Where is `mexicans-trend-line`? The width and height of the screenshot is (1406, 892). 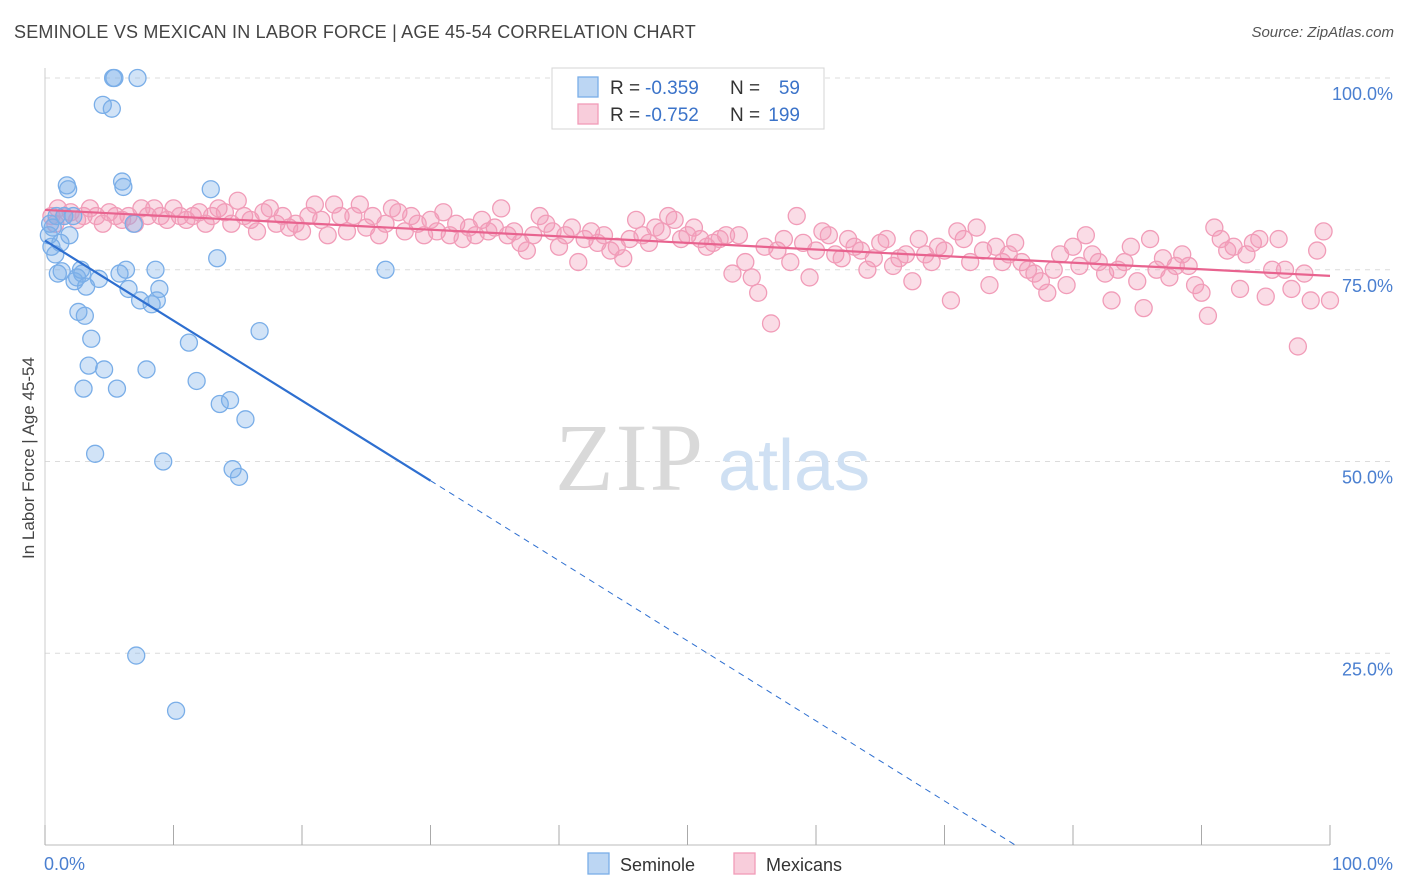
mexicans-trend-line is located at coordinates (687, 242).